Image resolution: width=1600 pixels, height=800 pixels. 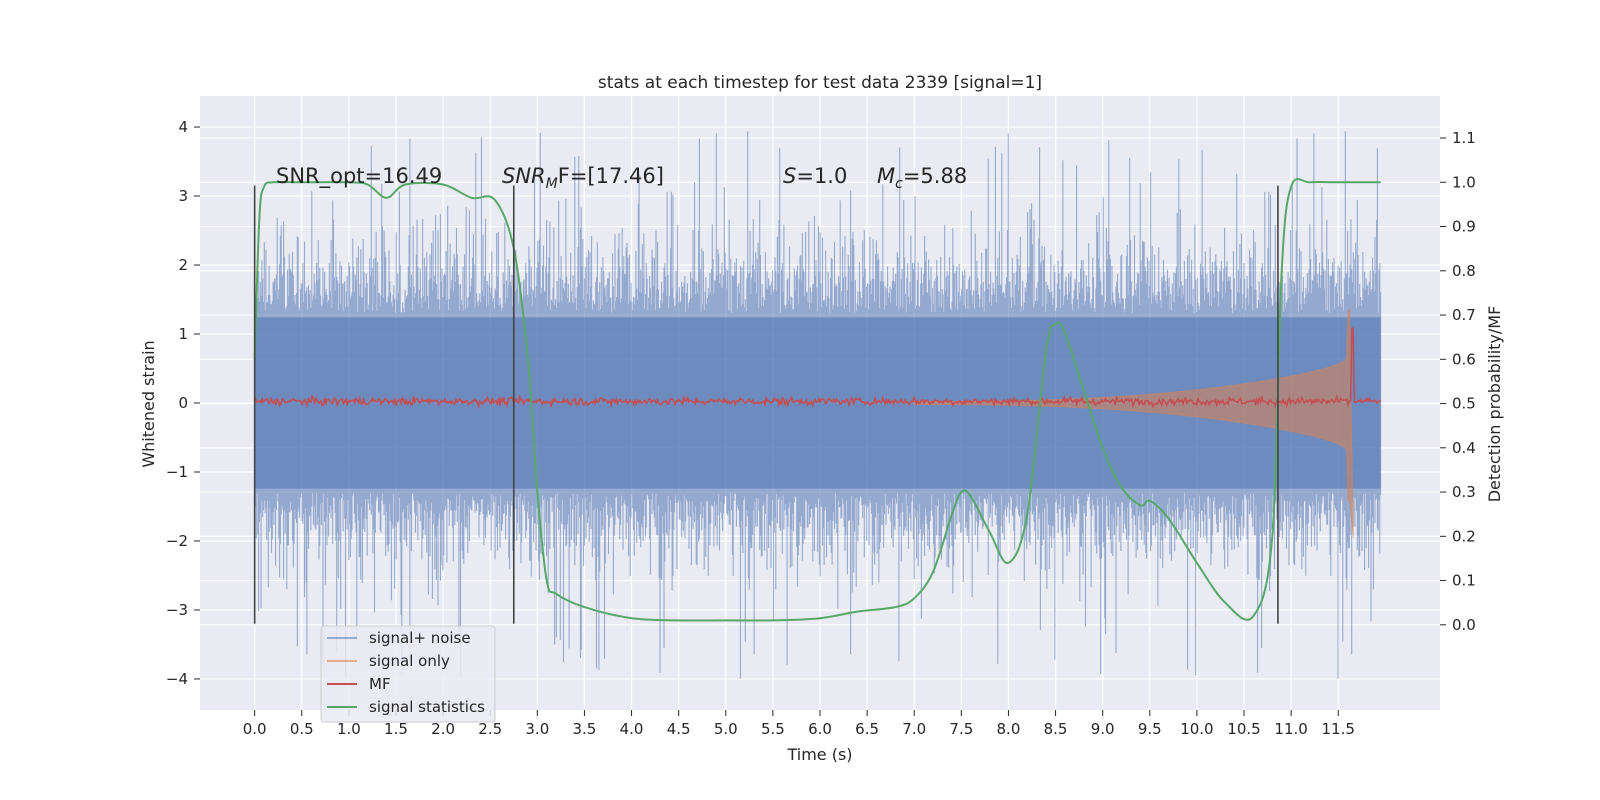 What do you see at coordinates (537, 729) in the screenshot?
I see `x-tick-label-6: 3.0` at bounding box center [537, 729].